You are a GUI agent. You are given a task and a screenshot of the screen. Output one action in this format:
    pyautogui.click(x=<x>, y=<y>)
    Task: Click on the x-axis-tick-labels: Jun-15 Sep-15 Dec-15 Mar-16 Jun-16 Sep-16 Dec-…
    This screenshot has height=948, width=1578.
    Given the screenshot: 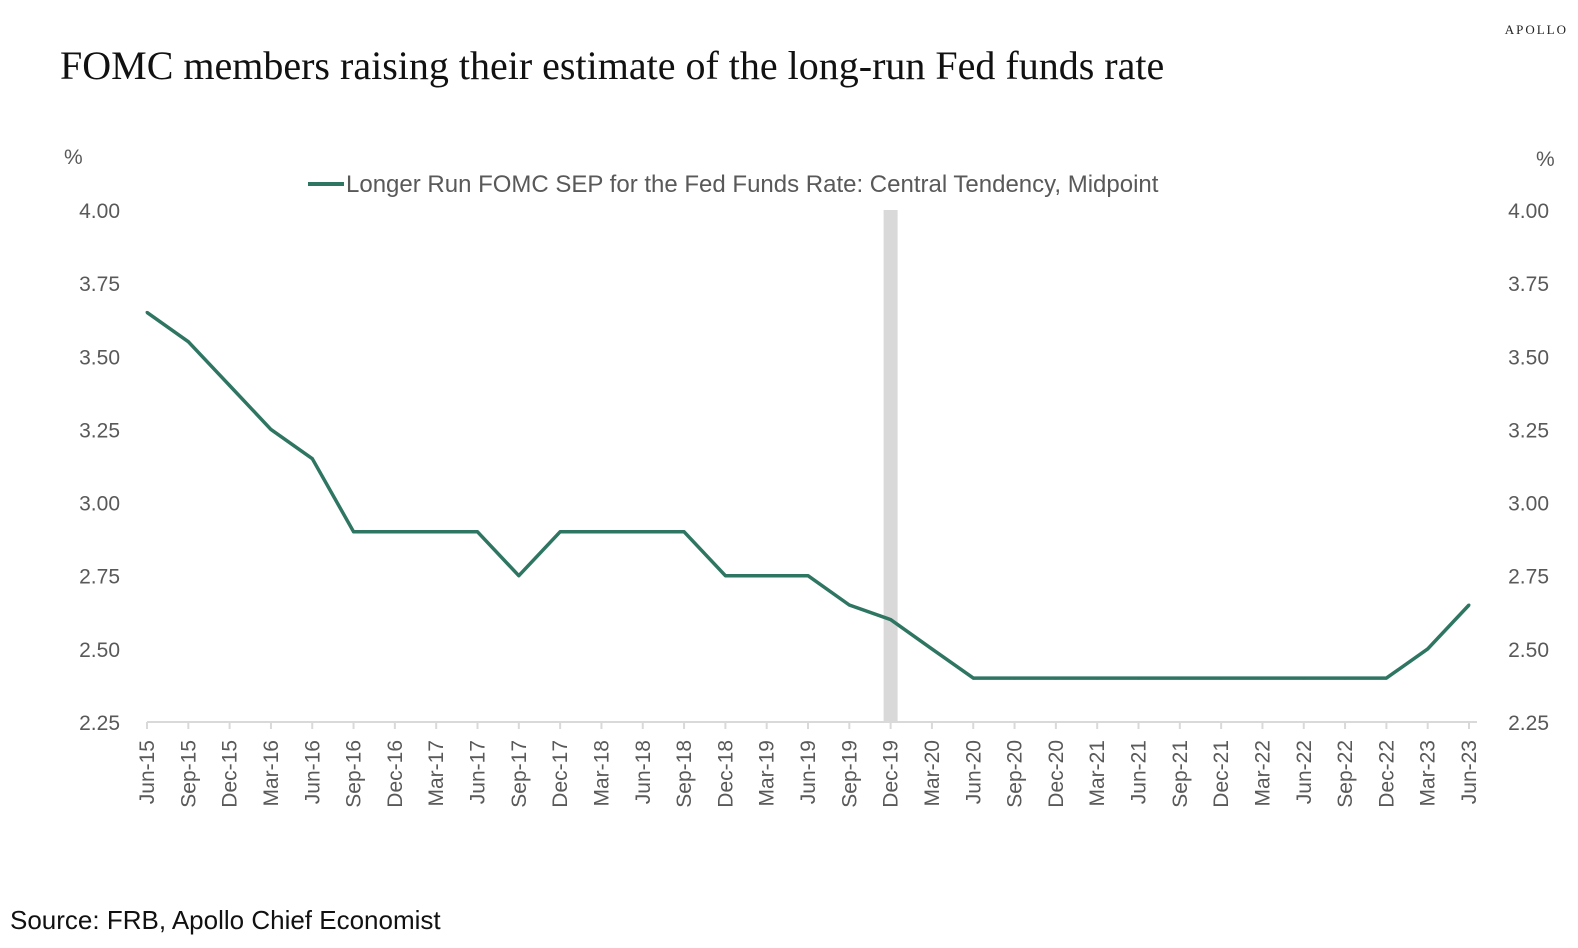 What is the action you would take?
    pyautogui.click(x=808, y=774)
    